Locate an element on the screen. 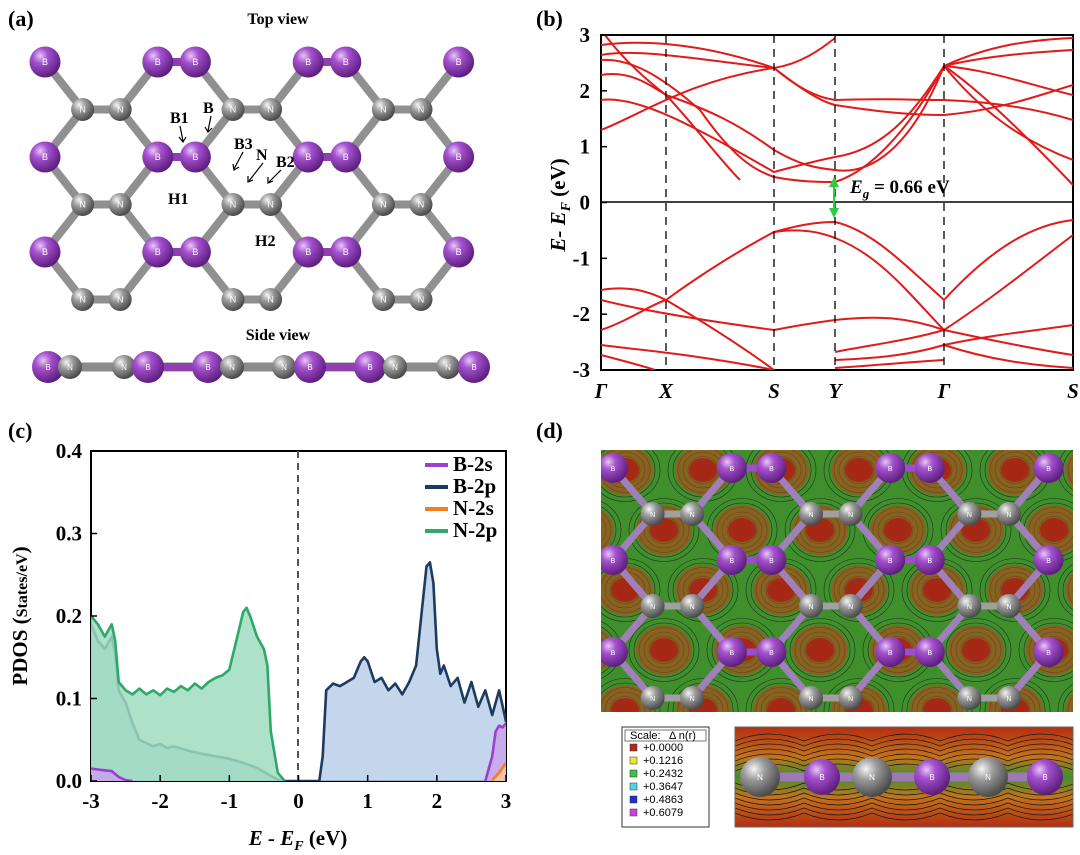 This screenshot has width=1080, height=855. top-view-title: Top view is located at coordinates (278, 19).